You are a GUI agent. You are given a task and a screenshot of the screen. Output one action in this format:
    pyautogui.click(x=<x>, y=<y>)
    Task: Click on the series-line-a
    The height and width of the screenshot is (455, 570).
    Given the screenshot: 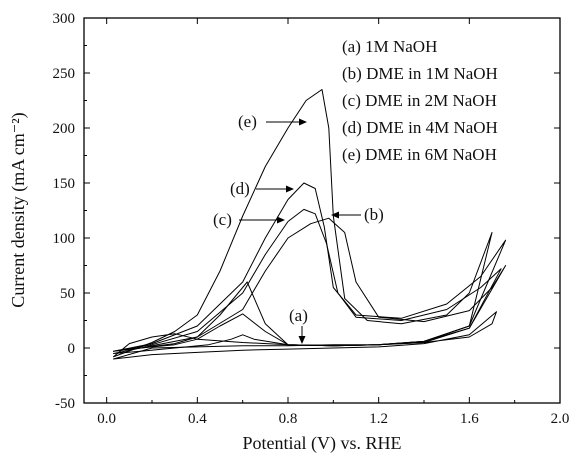 What is the action you would take?
    pyautogui.click(x=305, y=335)
    